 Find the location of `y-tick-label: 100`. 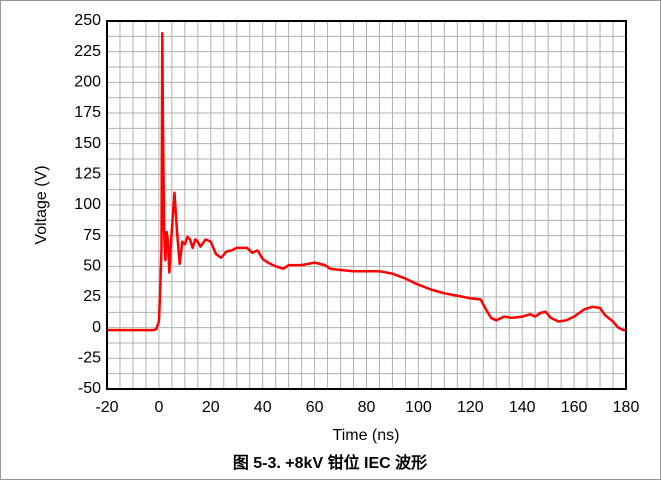

y-tick-label: 100 is located at coordinates (87, 204).